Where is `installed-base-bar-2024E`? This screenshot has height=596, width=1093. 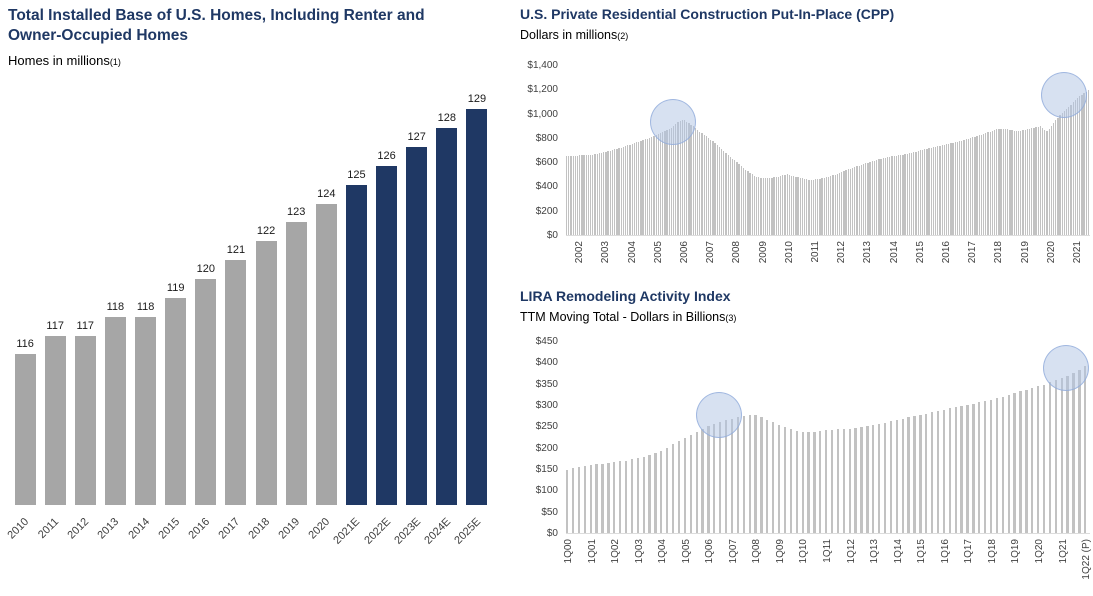
installed-base-bar-2024E is located at coordinates (447, 316).